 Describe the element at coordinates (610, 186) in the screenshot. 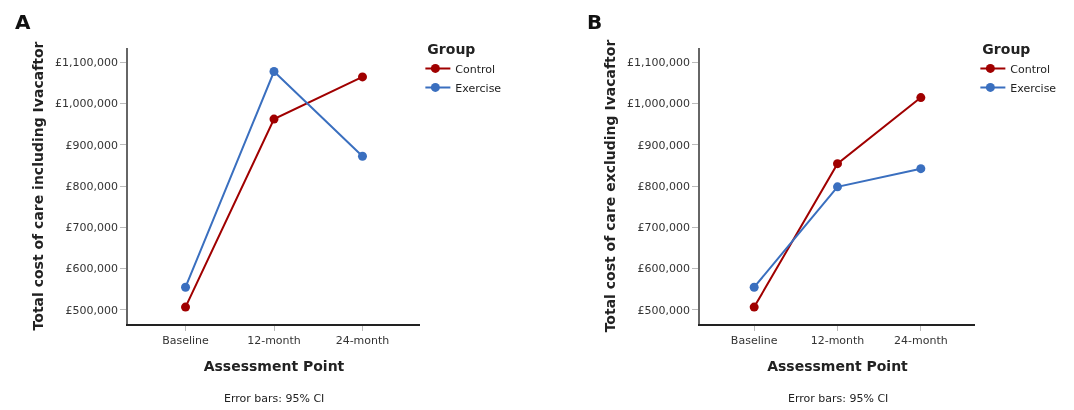

I see `y-axis-title: Total cost of care excluding Ivacaftor` at that location.